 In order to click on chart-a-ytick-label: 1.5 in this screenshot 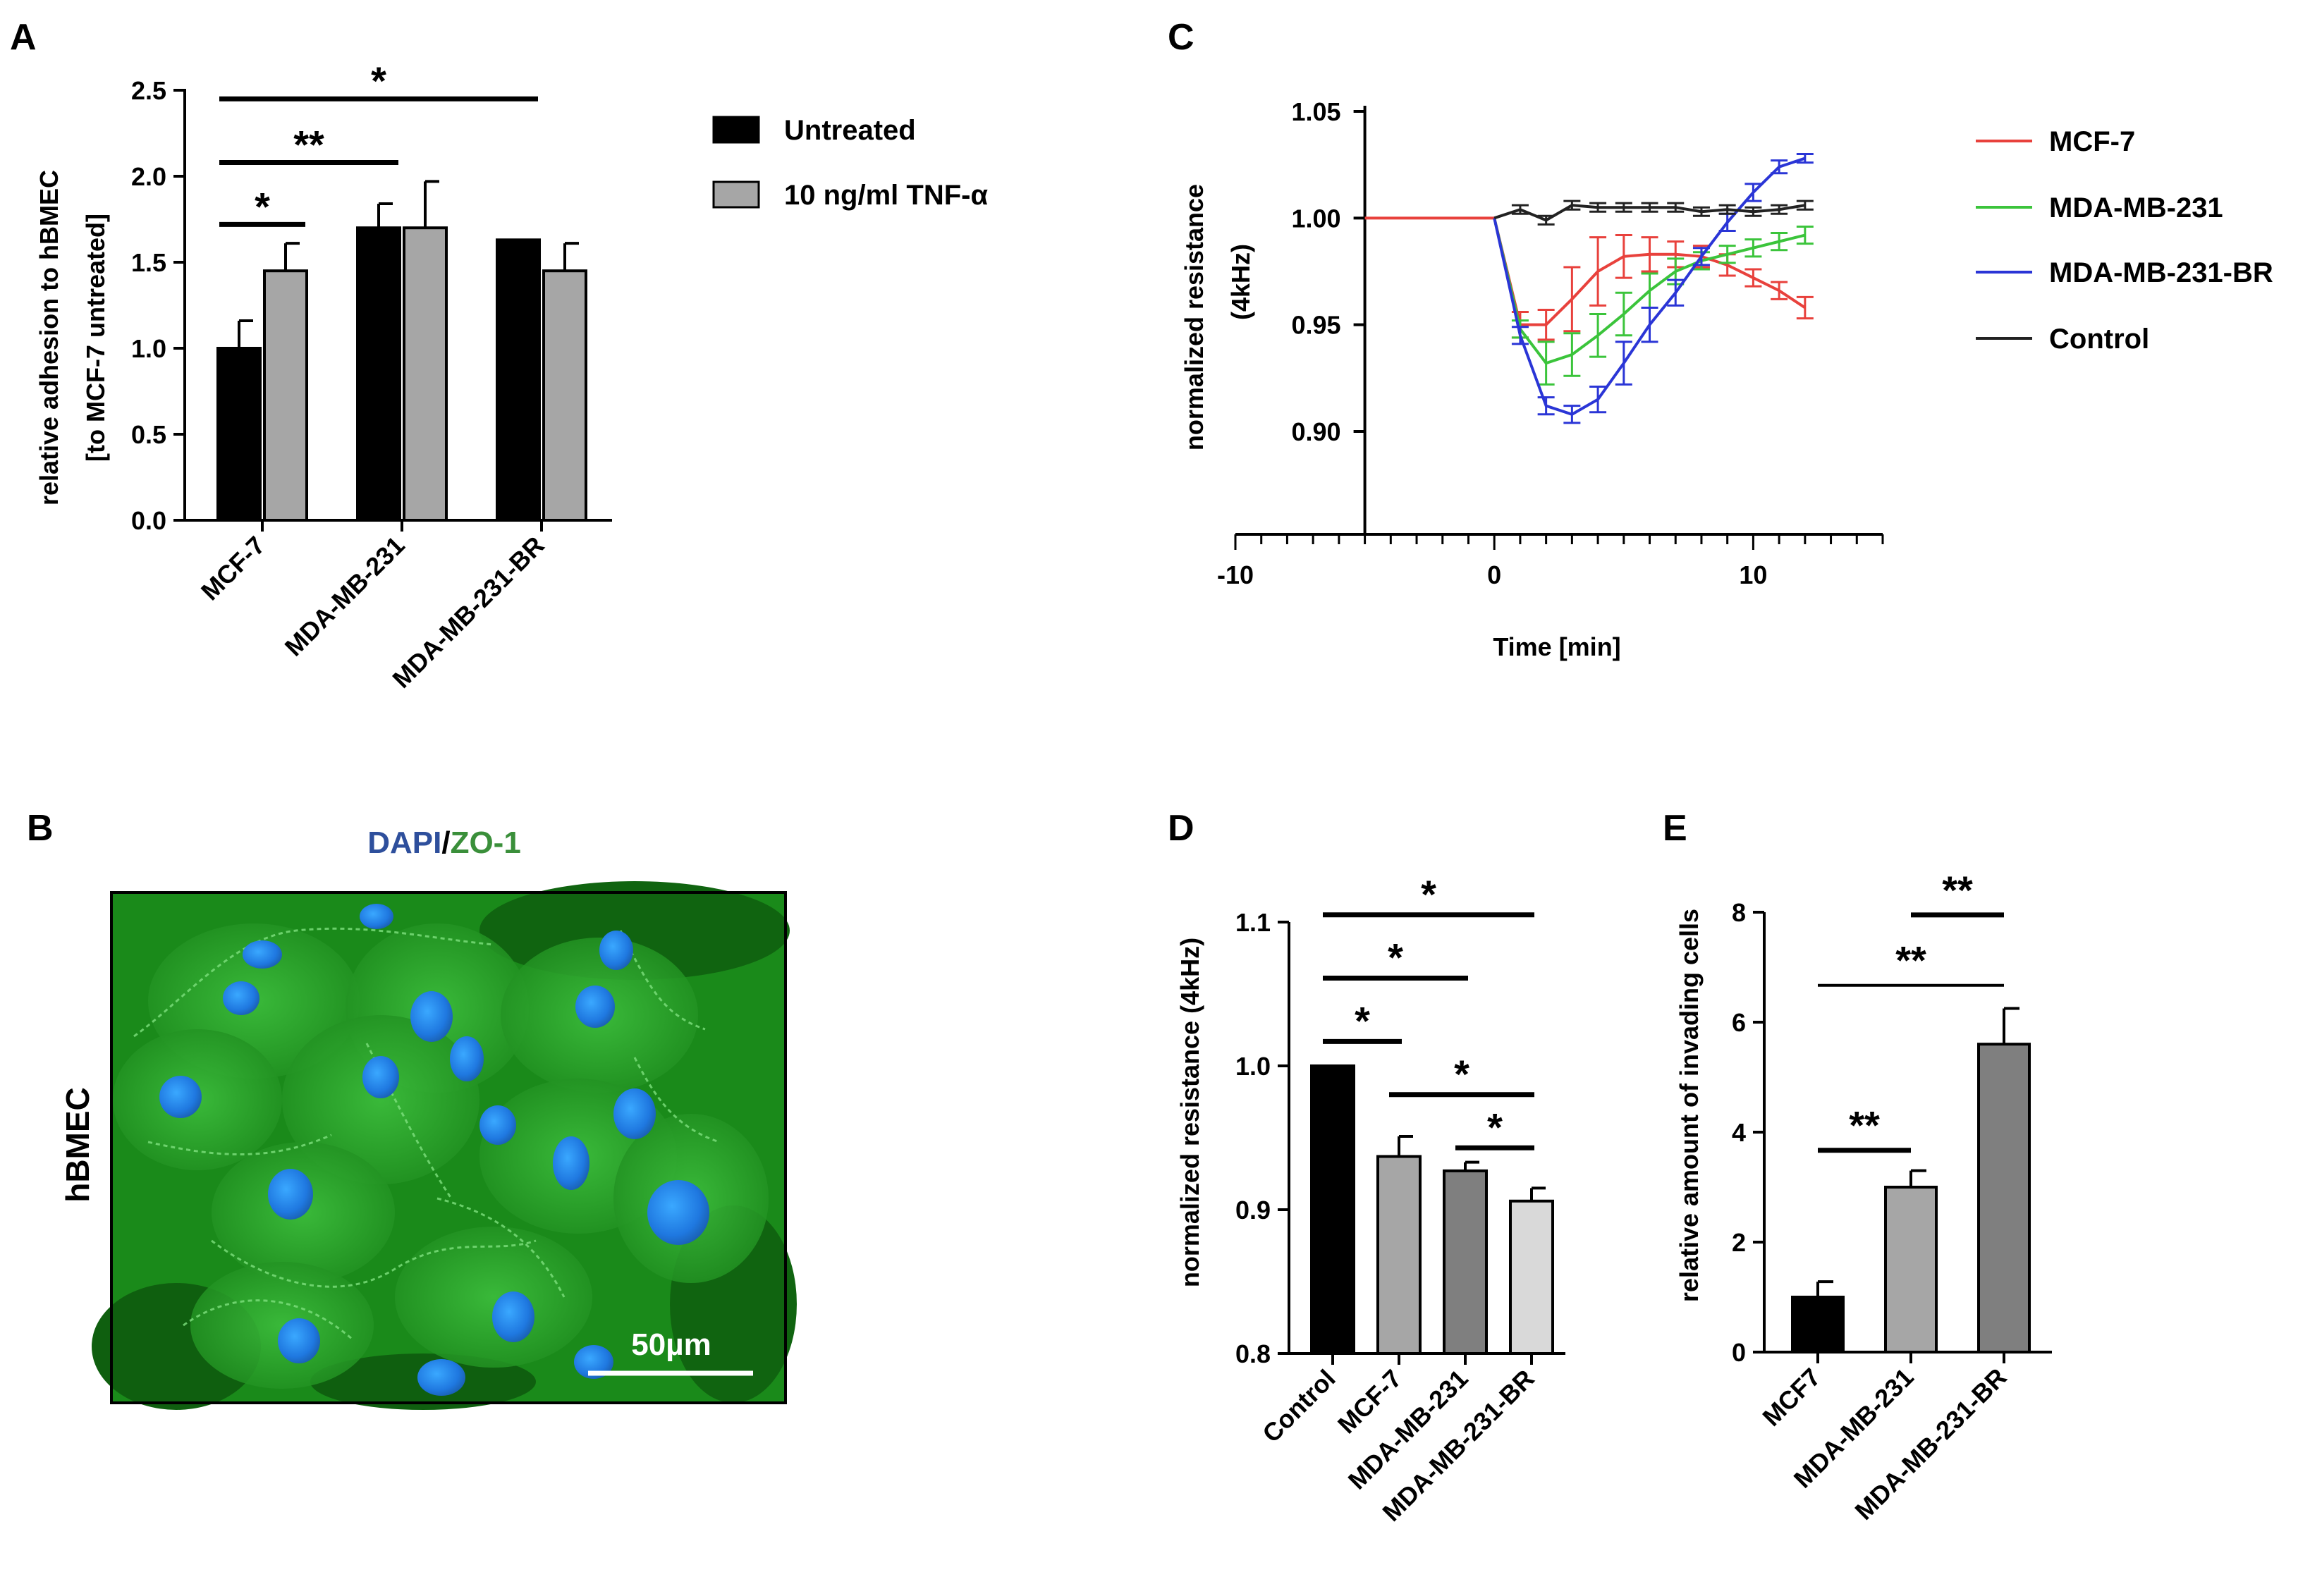, I will do `click(148, 262)`.